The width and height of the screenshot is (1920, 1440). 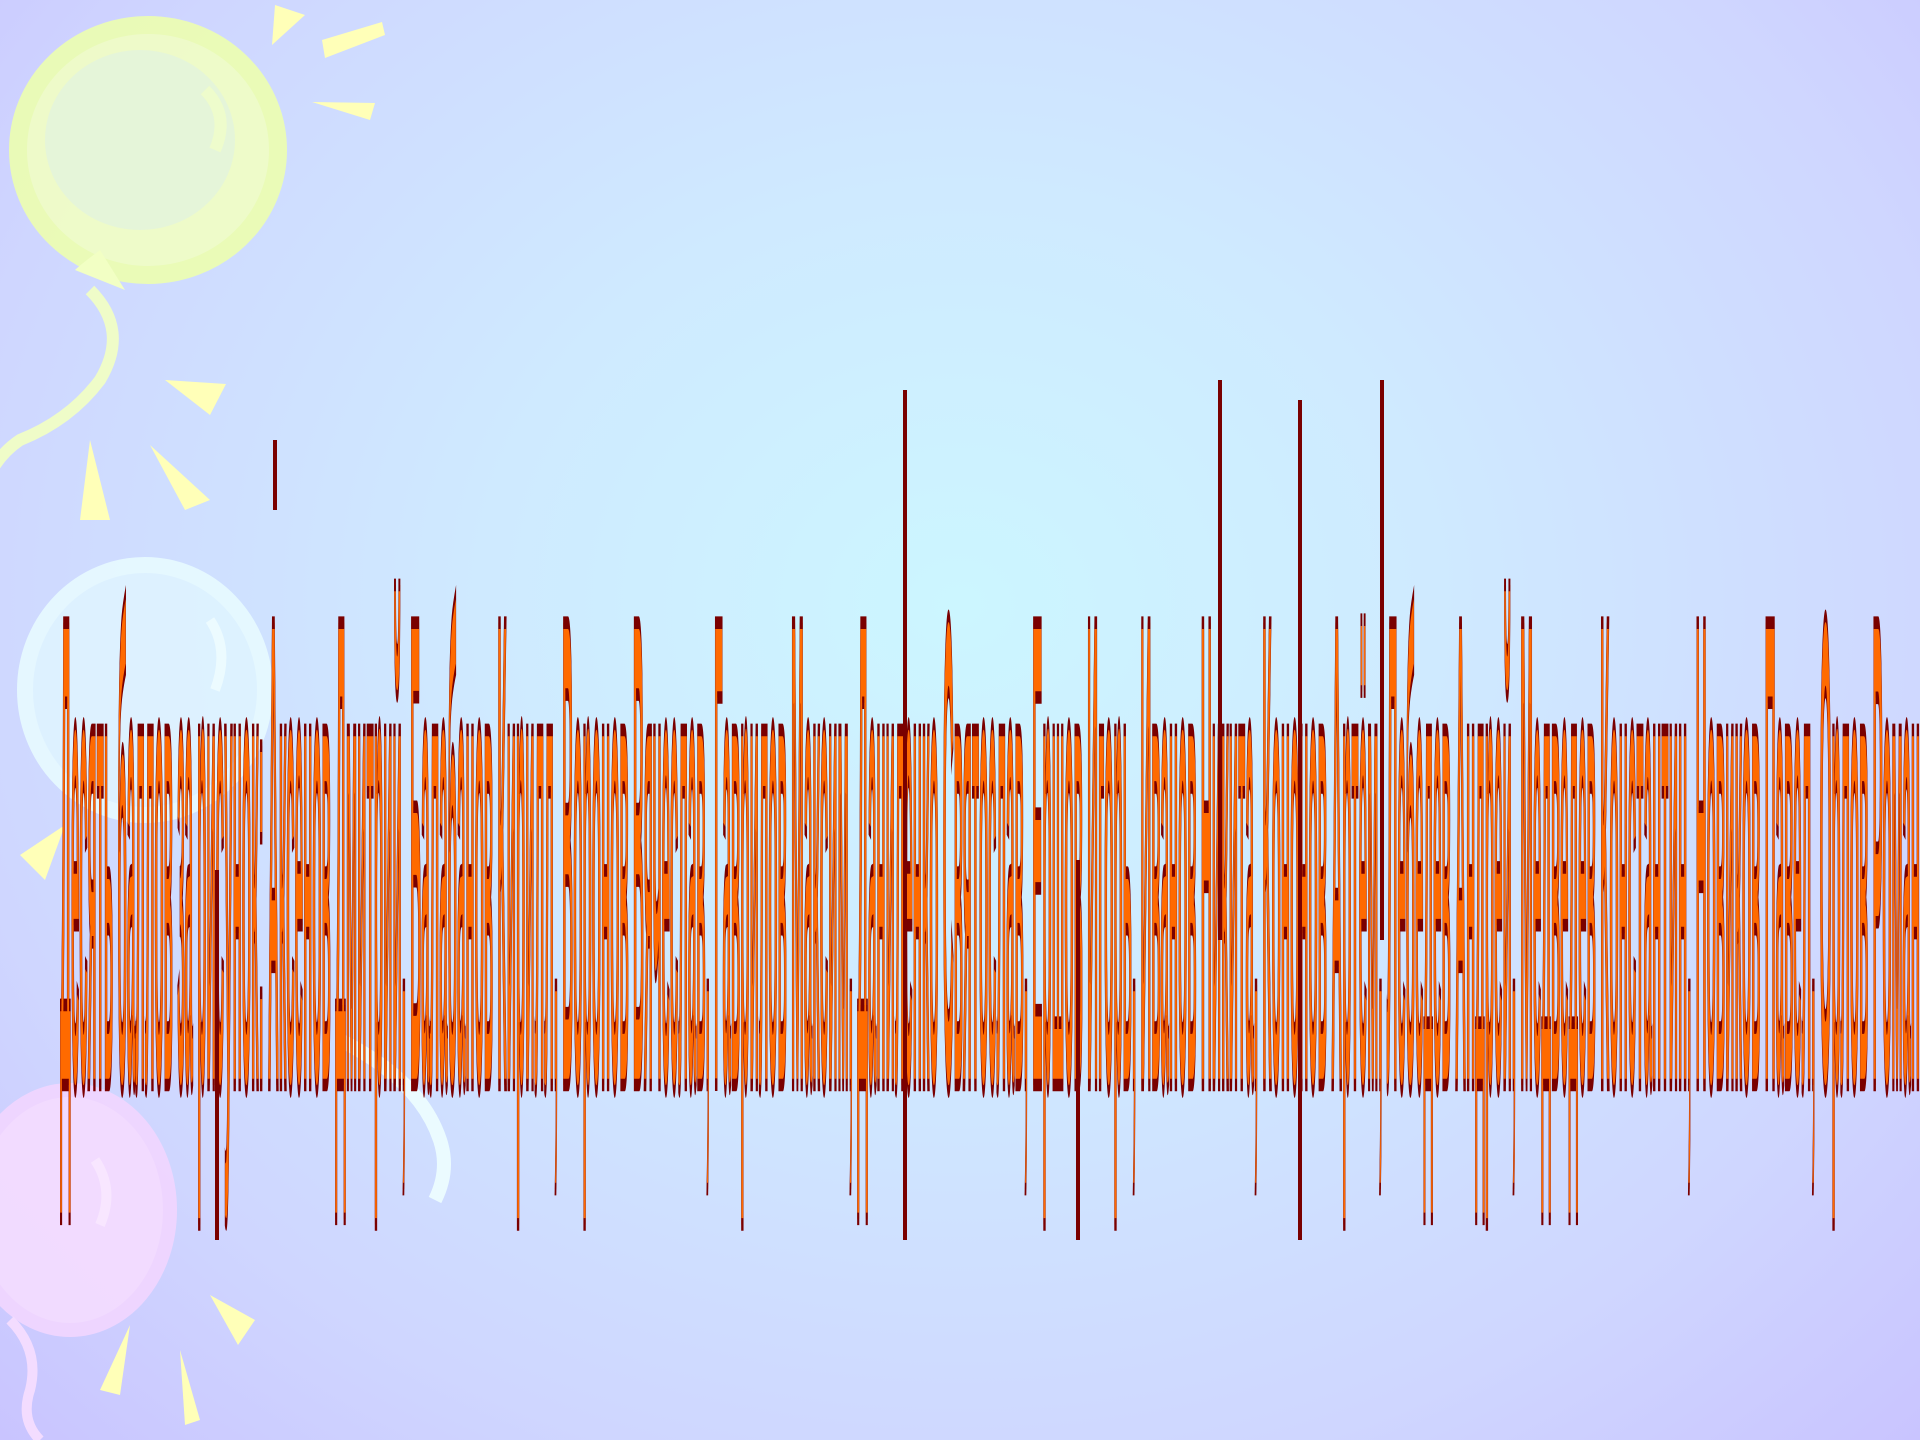 What do you see at coordinates (88, 1261) in the screenshot?
I see `pink-balloon-icon` at bounding box center [88, 1261].